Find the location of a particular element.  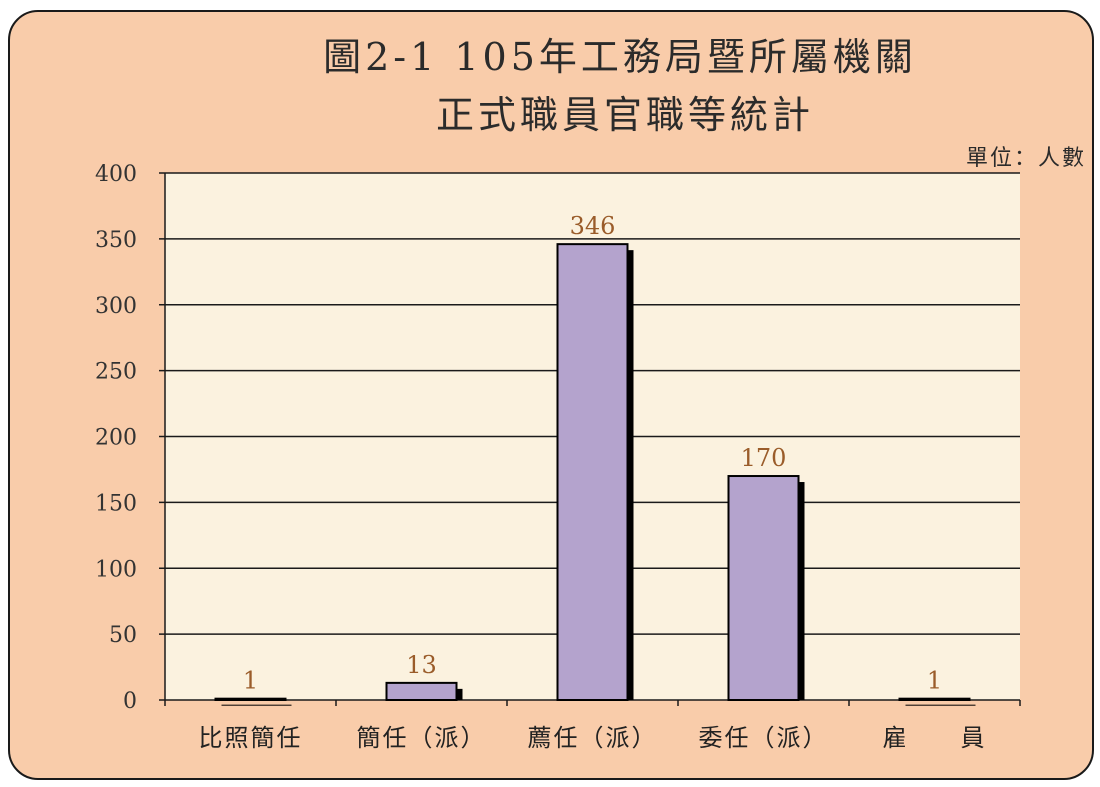

x-category-label: 薦任（派） is located at coordinates (593, 738).